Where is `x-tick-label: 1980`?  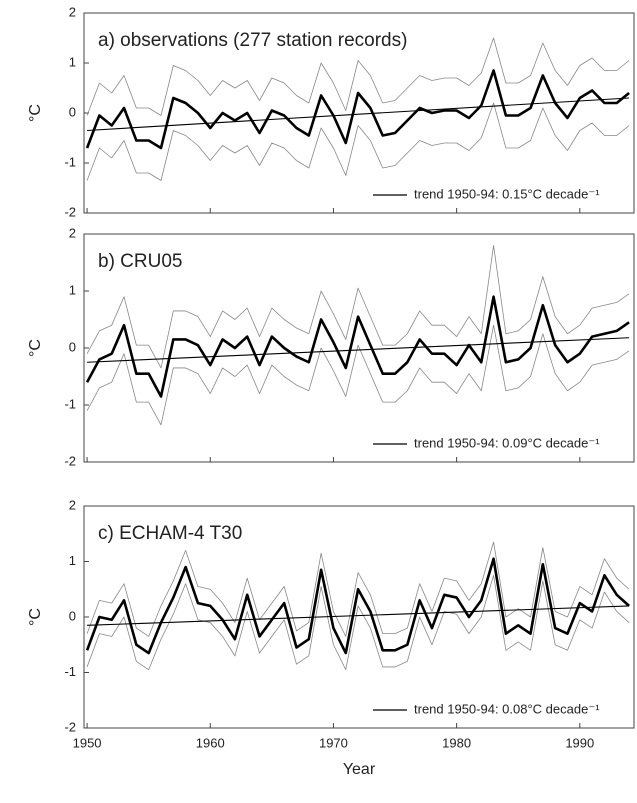
x-tick-label: 1980 is located at coordinates (456, 742).